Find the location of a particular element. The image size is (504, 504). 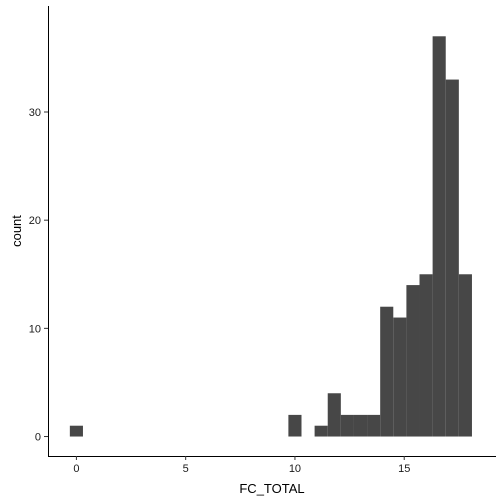

y-tick-label: 0 is located at coordinates (38, 438).